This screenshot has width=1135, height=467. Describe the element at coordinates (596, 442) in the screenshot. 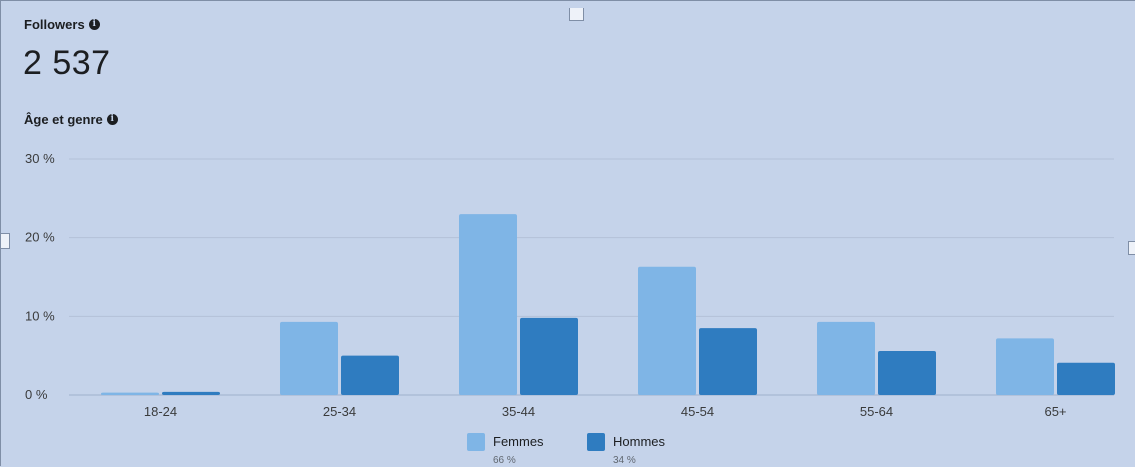

I see `legend-swatch-hommes` at that location.